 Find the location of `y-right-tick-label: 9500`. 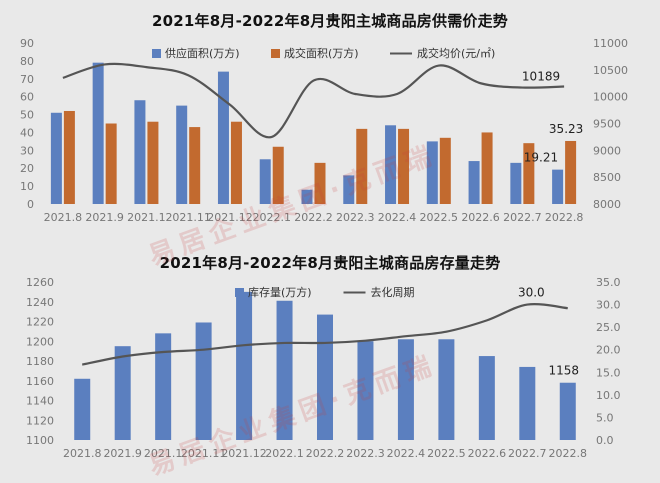

y-right-tick-label: 9500 is located at coordinates (607, 124).